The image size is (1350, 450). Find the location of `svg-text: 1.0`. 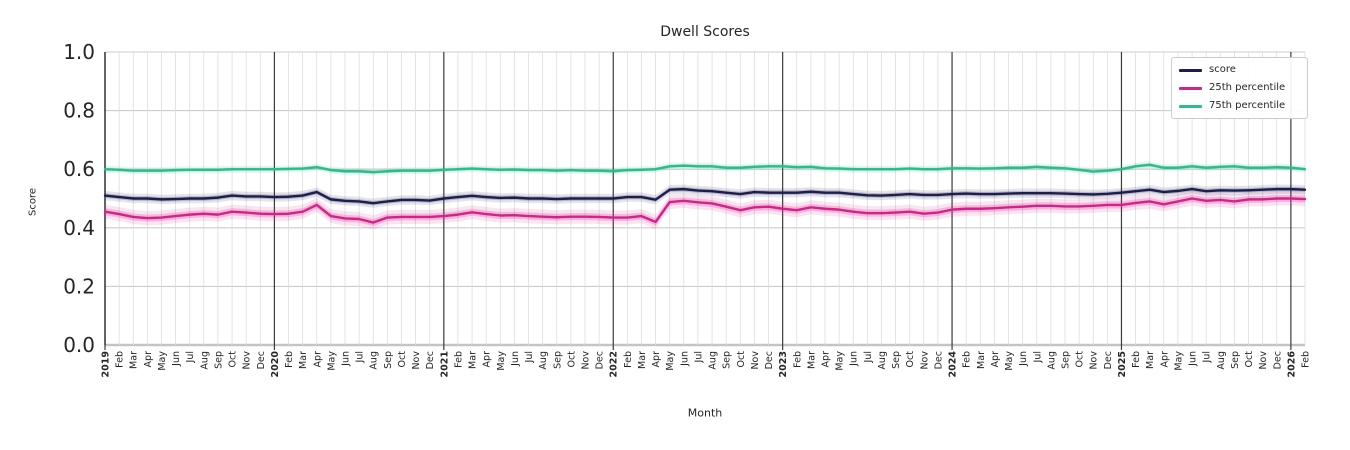

svg-text: 1.0 is located at coordinates (79, 52).